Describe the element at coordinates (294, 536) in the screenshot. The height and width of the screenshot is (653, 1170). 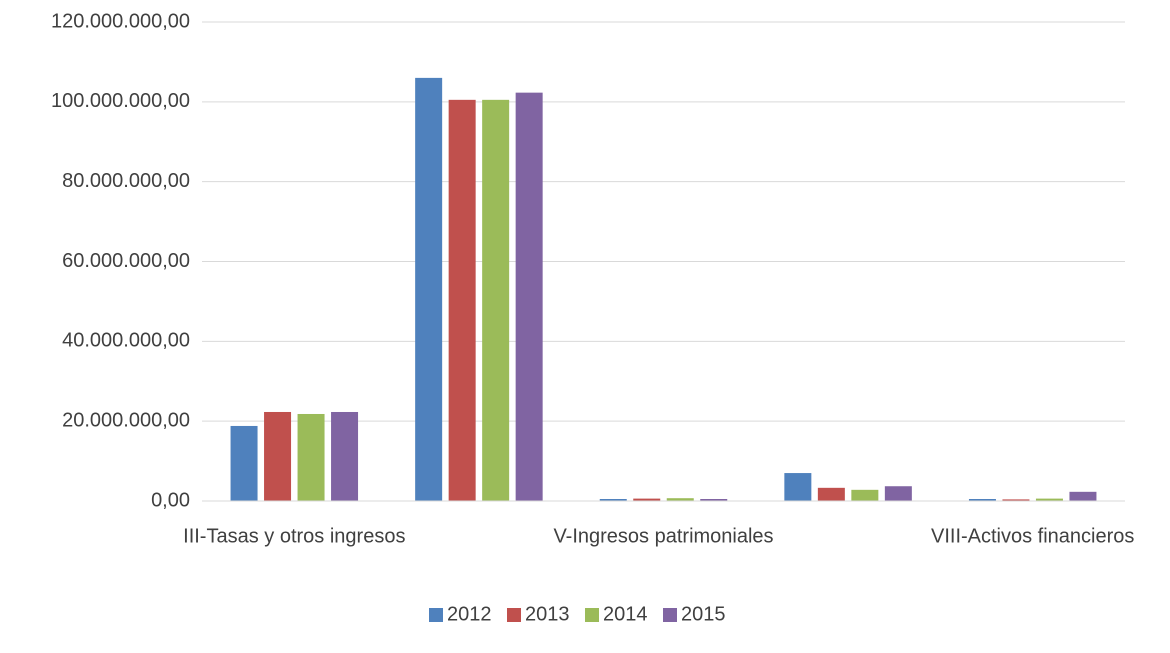
I see `x-tick-label: III-Tasas y otros ingresos` at that location.